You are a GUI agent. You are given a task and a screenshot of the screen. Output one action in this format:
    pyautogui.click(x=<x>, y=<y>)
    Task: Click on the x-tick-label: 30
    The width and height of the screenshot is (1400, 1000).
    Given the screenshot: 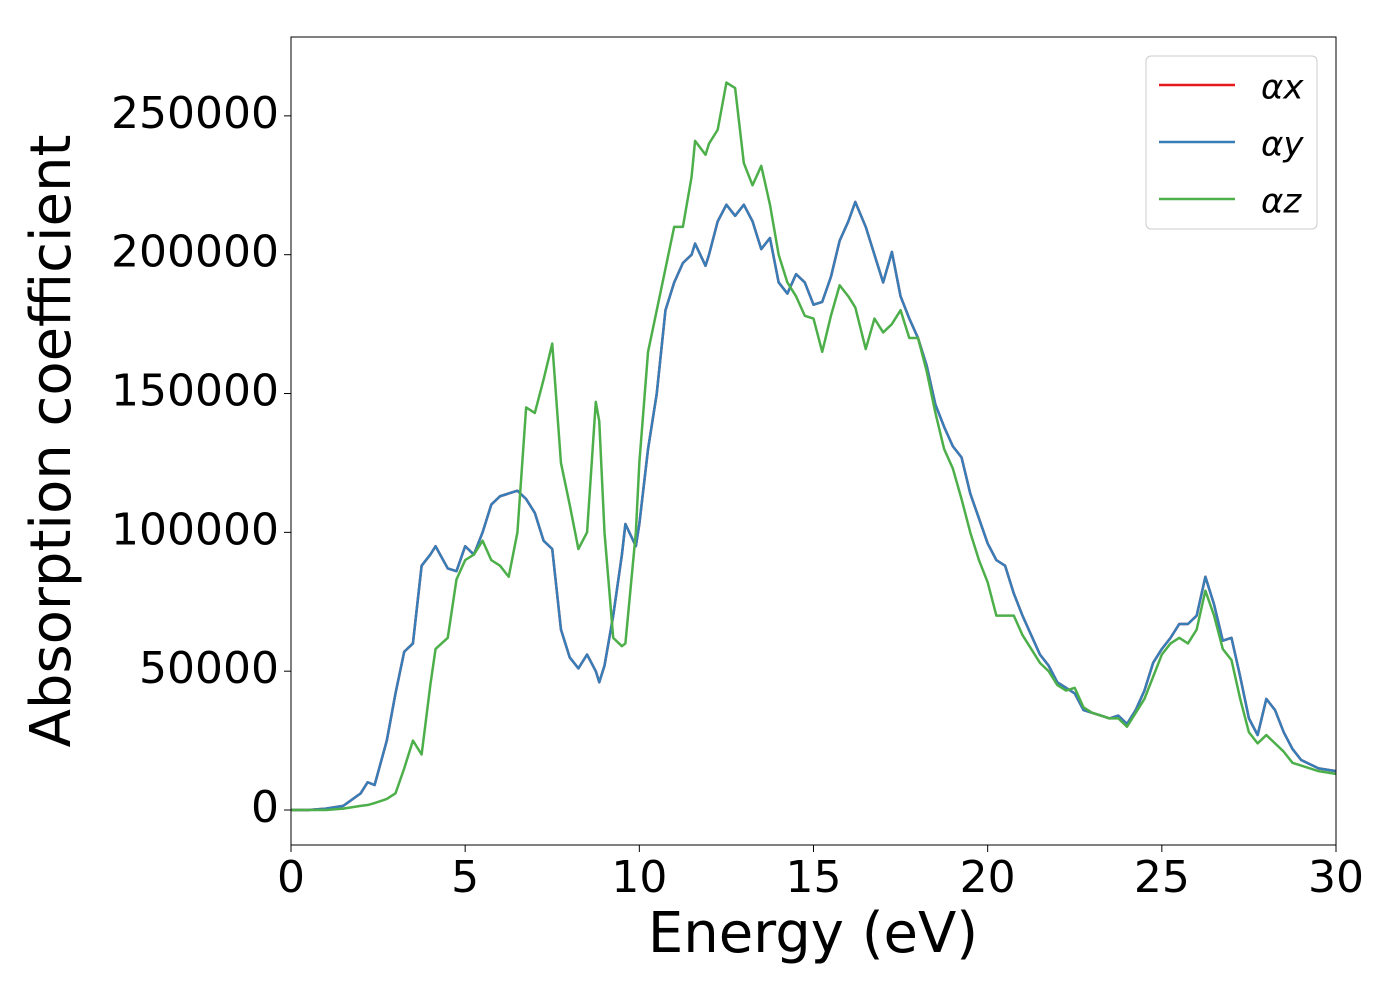 What is the action you would take?
    pyautogui.click(x=1336, y=877)
    